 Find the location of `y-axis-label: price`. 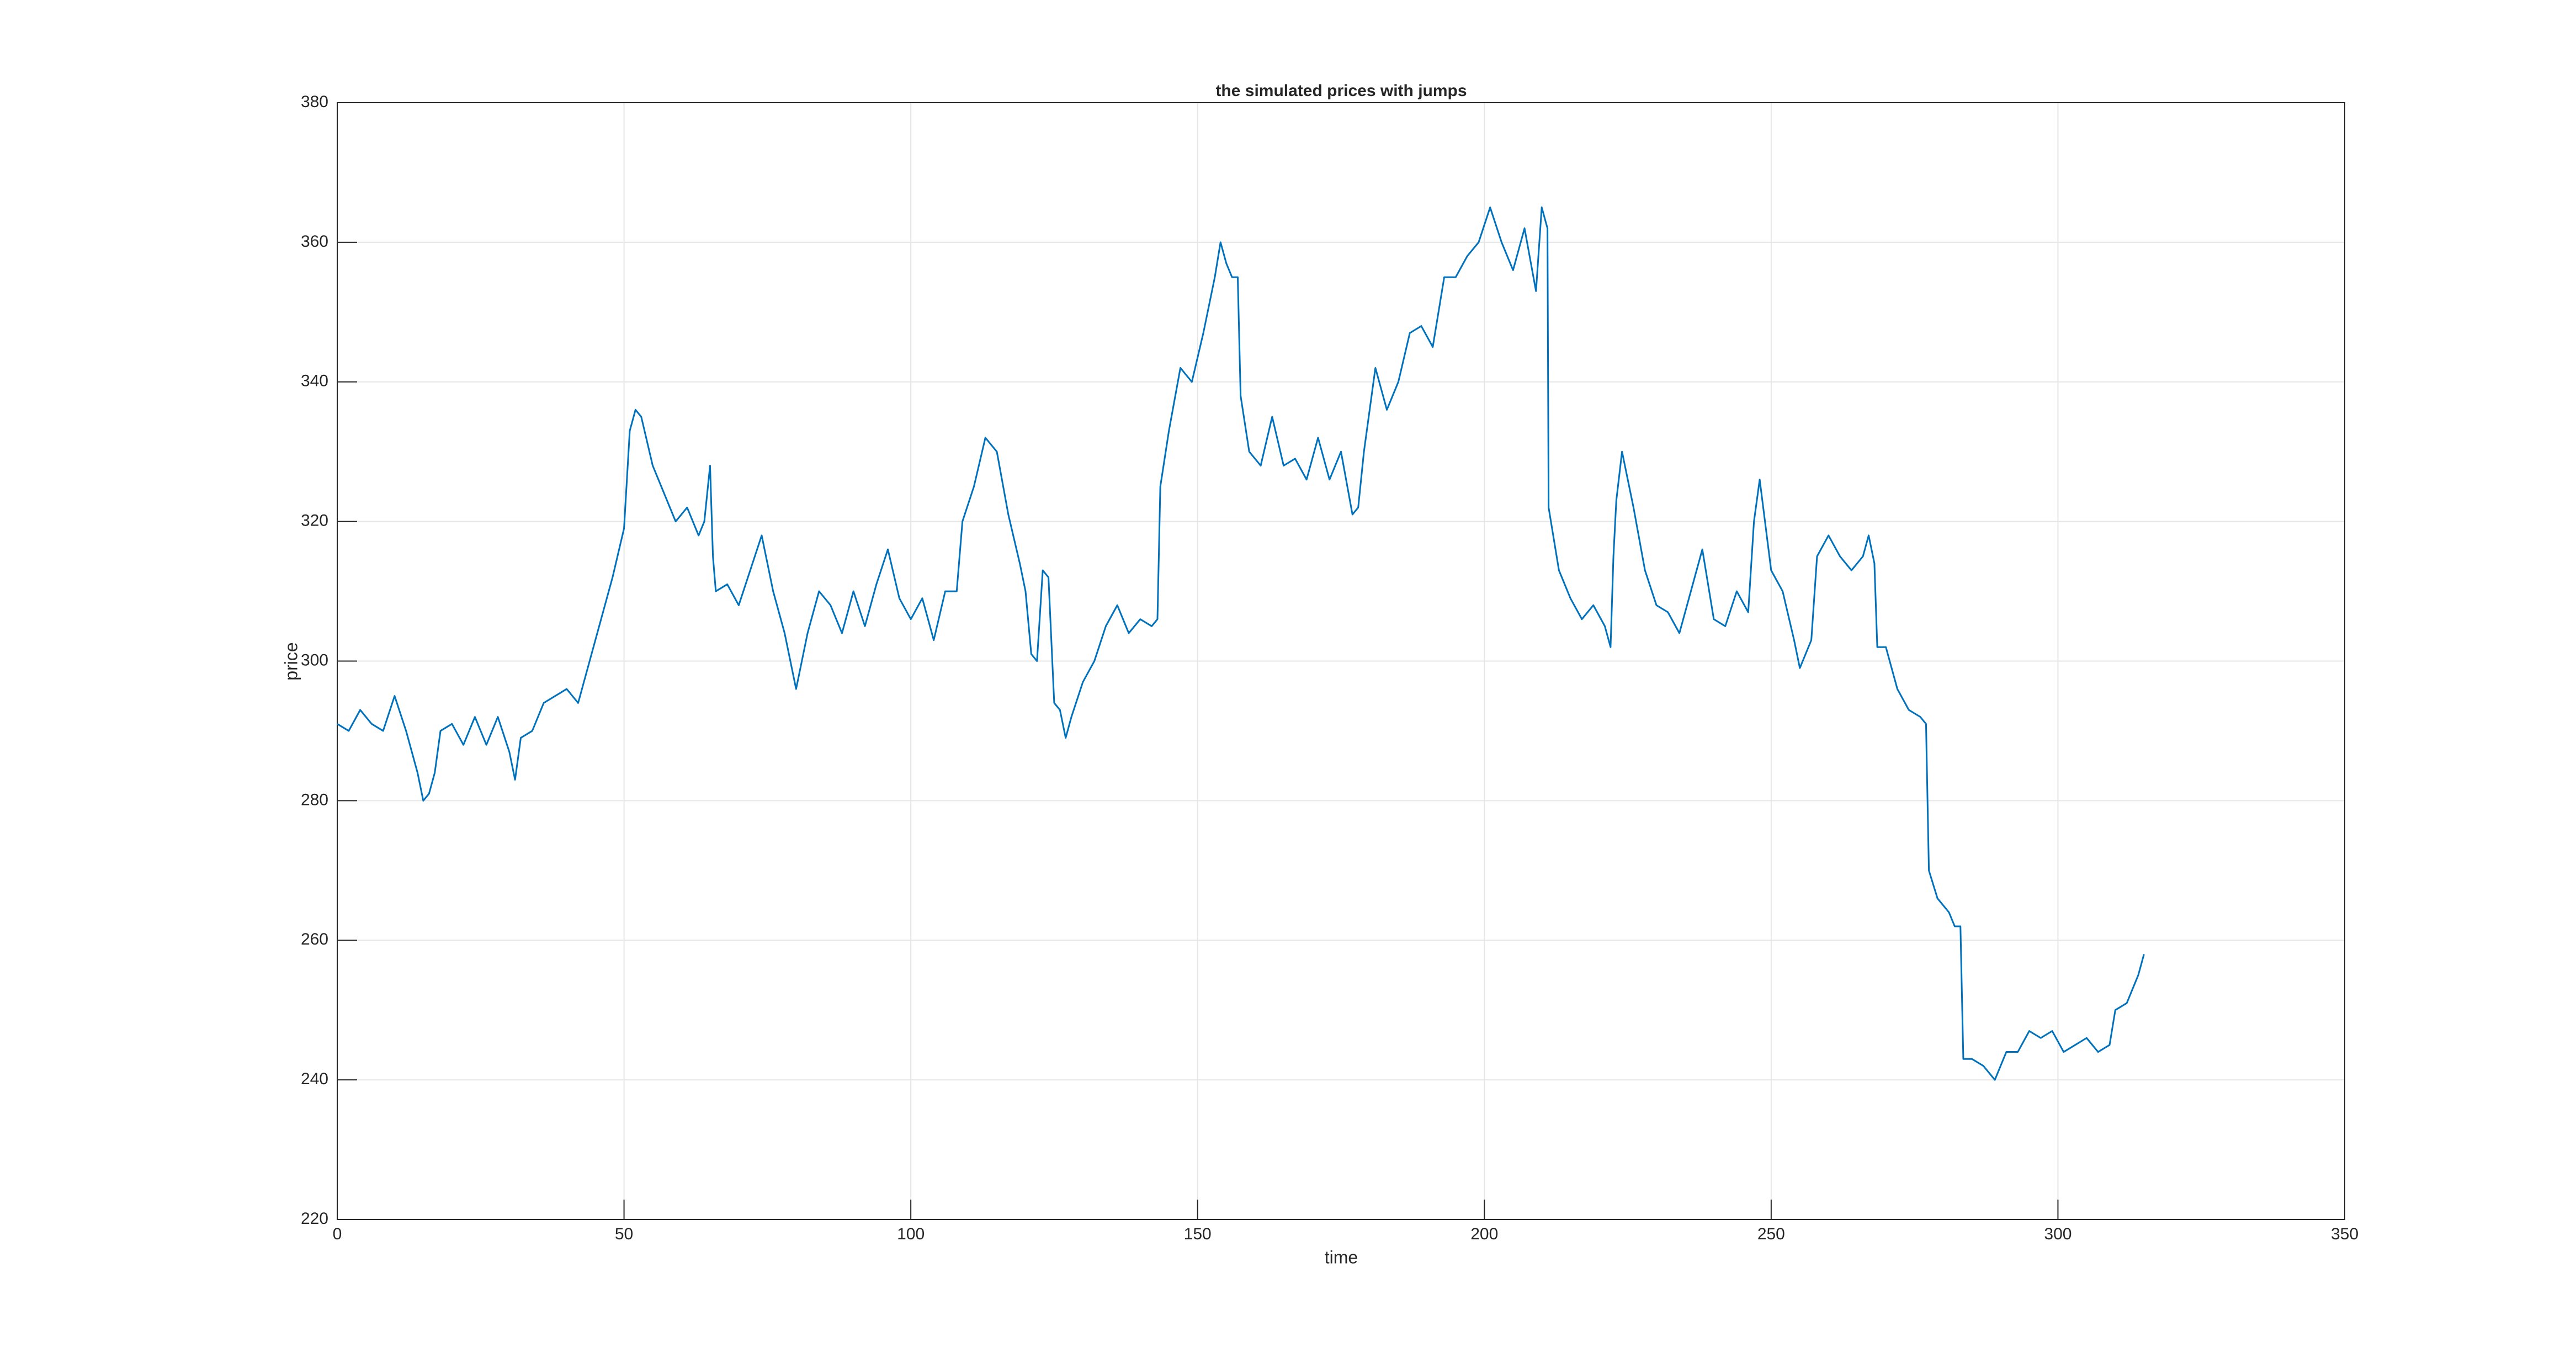

y-axis-label: price is located at coordinates (291, 661).